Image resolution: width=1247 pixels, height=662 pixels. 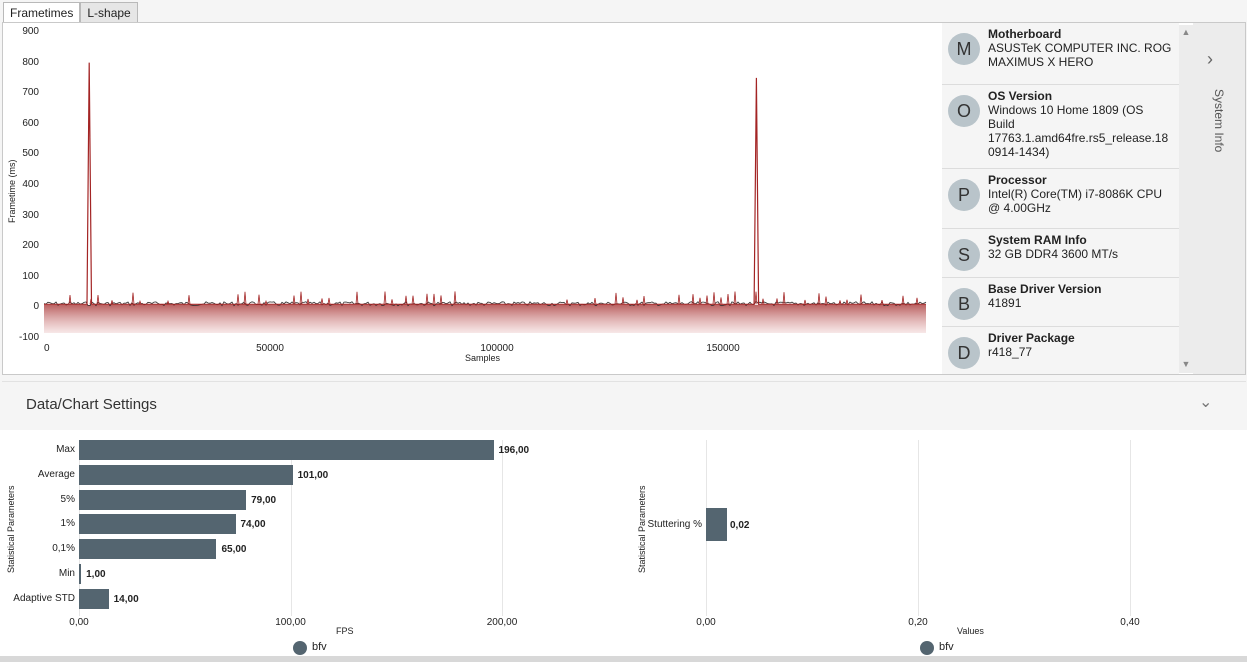 I want to click on avatar: P, so click(x=964, y=195).